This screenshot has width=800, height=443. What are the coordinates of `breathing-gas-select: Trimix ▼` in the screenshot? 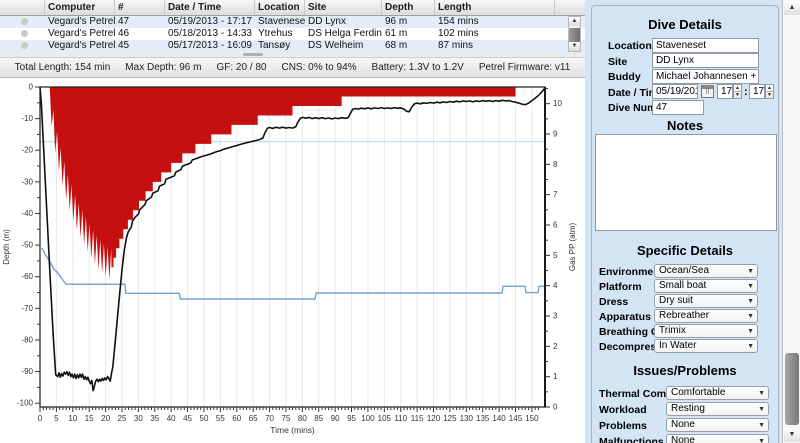 It's located at (706, 331).